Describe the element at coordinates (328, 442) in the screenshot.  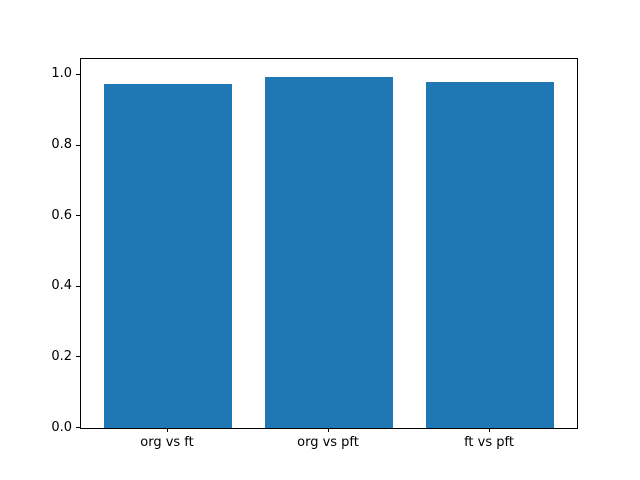
I see `x-tick-label: org vs pft` at that location.